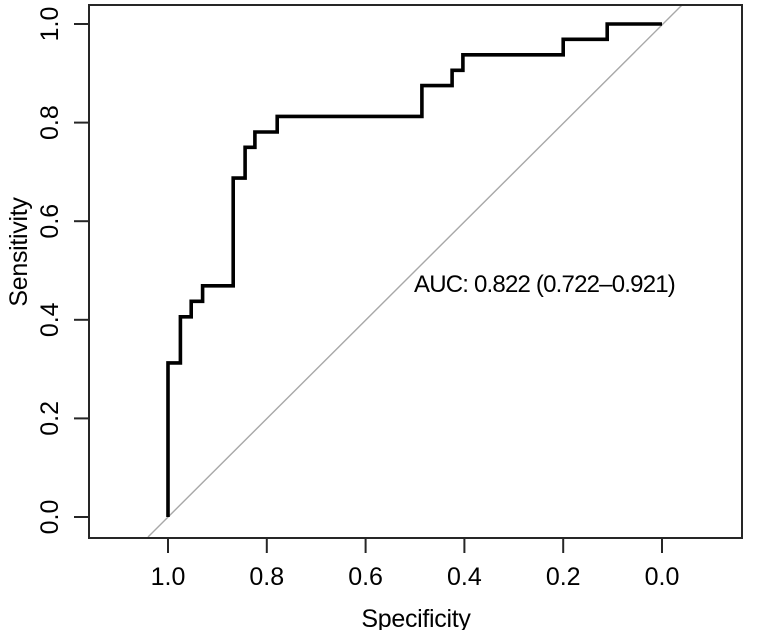 This screenshot has height=635, width=776. Describe the element at coordinates (464, 577) in the screenshot. I see `x-axis-tick-label: 0.4` at that location.